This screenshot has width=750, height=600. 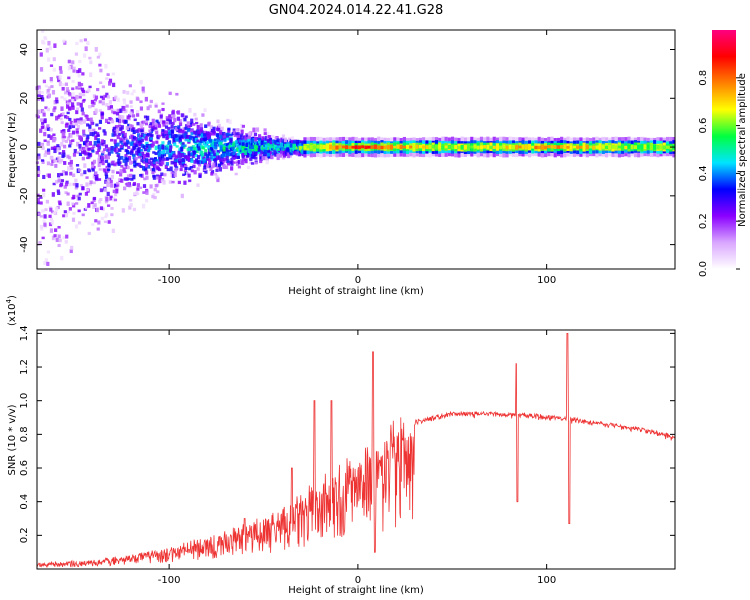 What do you see at coordinates (24, 468) in the screenshot?
I see `y-tick-label: 0.6` at bounding box center [24, 468].